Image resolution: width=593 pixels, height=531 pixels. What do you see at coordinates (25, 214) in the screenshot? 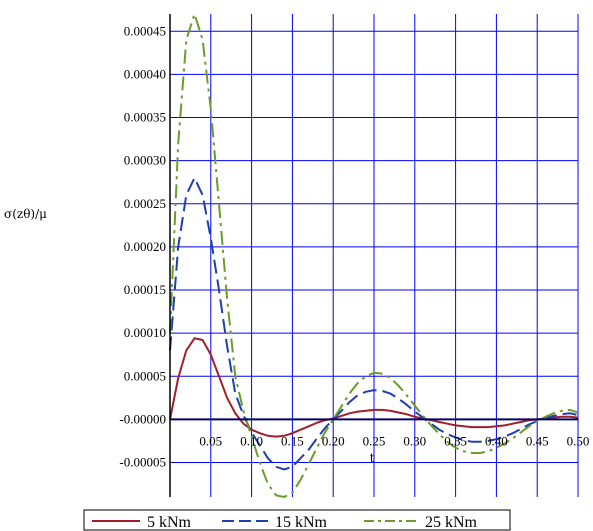
I see `y-axis-label: σ(zθ)/μ` at bounding box center [25, 214].